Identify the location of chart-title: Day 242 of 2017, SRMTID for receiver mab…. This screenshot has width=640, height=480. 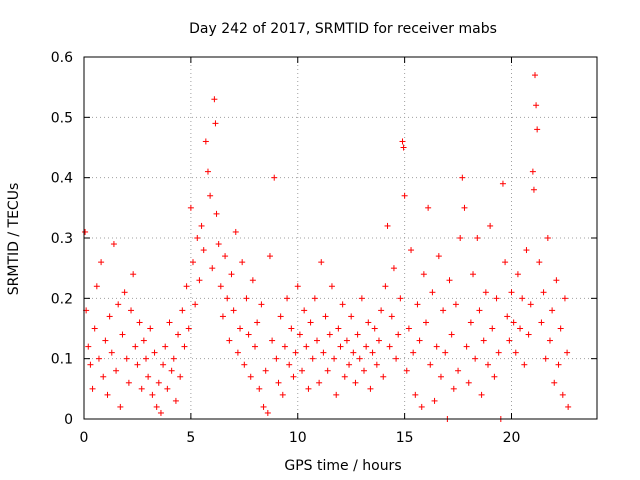
(343, 29).